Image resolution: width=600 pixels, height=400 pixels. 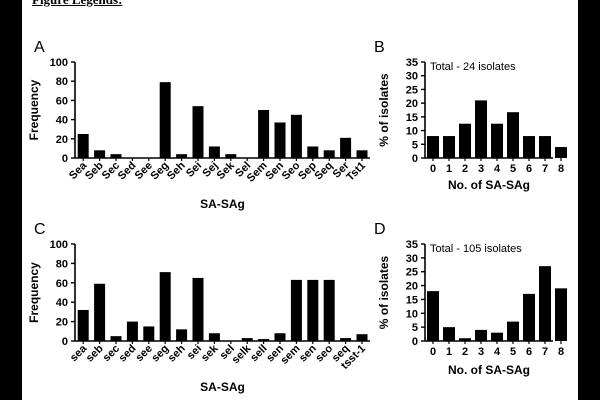 What do you see at coordinates (222, 204) in the screenshot?
I see `chart-a-x-axis-title: SA-SAg` at bounding box center [222, 204].